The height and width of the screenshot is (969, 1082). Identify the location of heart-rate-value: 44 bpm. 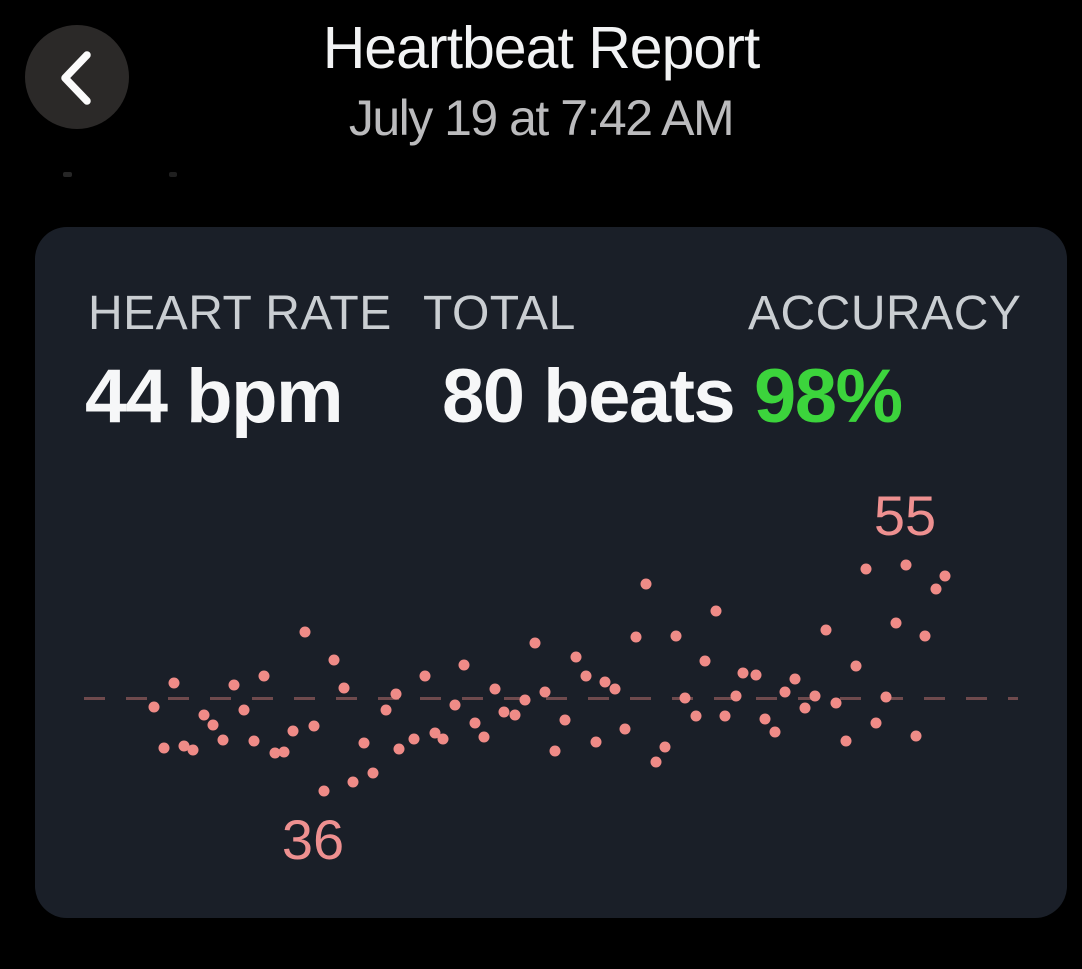
(214, 396).